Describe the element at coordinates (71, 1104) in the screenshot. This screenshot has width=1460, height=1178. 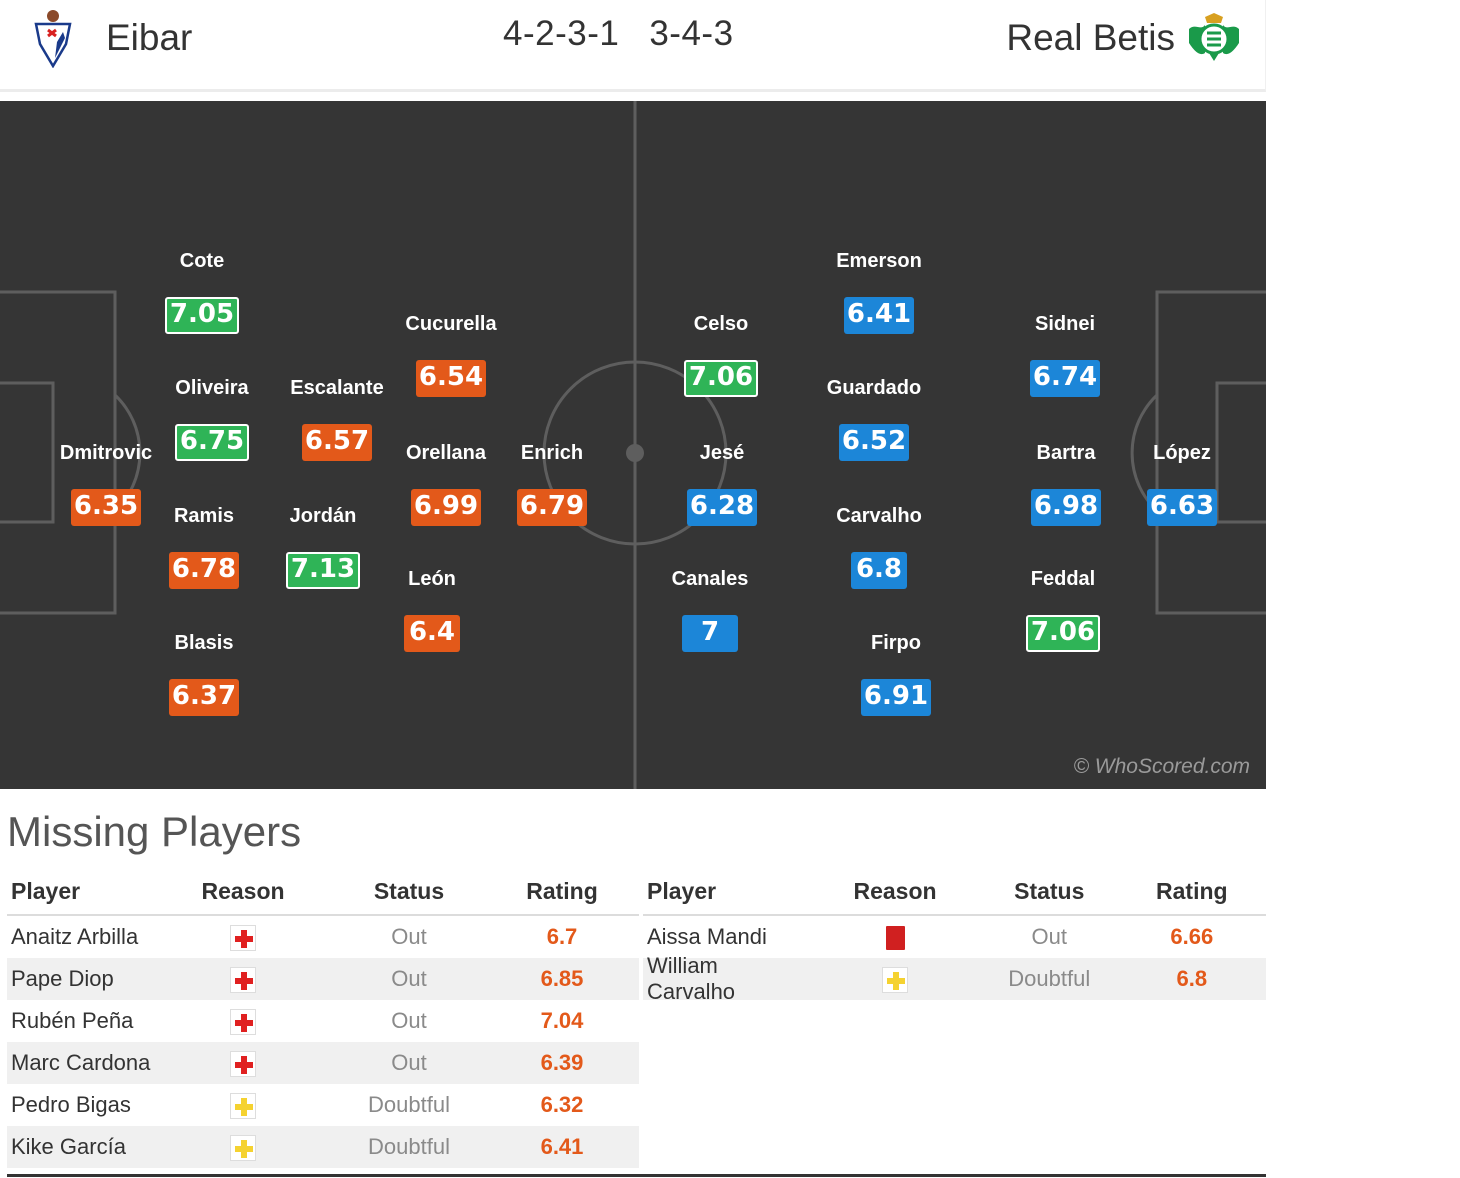
I see `player-name-cell: Pedro Bigas` at that location.